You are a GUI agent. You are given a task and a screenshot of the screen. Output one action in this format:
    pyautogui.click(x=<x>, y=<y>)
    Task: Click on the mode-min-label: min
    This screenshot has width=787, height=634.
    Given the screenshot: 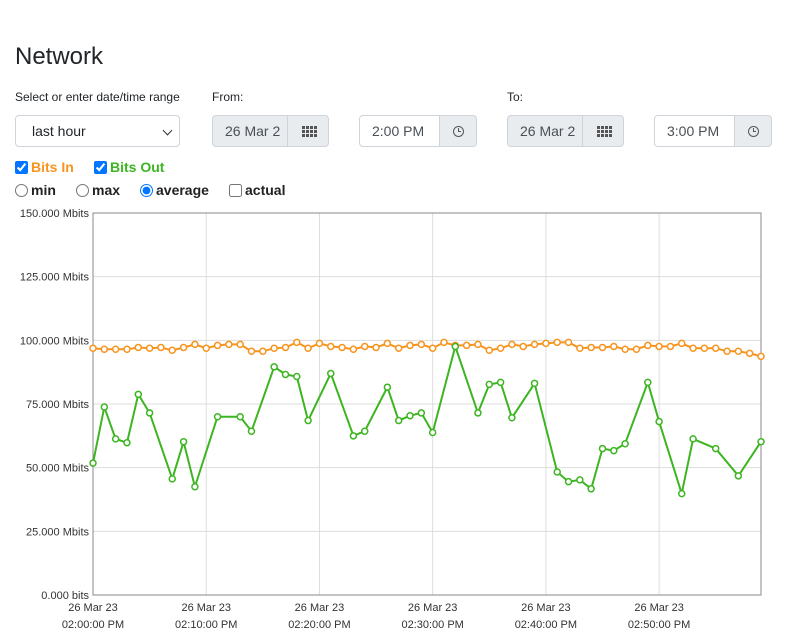 What is the action you would take?
    pyautogui.click(x=43, y=190)
    